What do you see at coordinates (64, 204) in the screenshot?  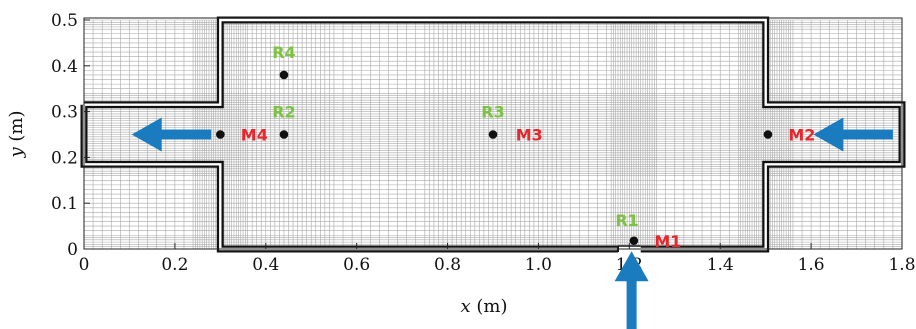 I see `y-tick-label: 0.1` at bounding box center [64, 204].